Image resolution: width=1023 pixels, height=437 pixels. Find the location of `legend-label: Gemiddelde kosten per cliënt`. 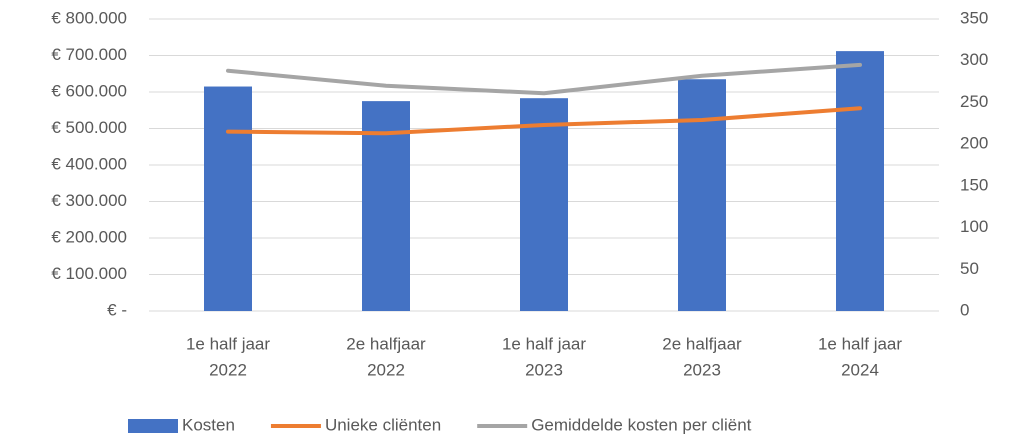

legend-label: Gemiddelde kosten per cliënt is located at coordinates (641, 424).